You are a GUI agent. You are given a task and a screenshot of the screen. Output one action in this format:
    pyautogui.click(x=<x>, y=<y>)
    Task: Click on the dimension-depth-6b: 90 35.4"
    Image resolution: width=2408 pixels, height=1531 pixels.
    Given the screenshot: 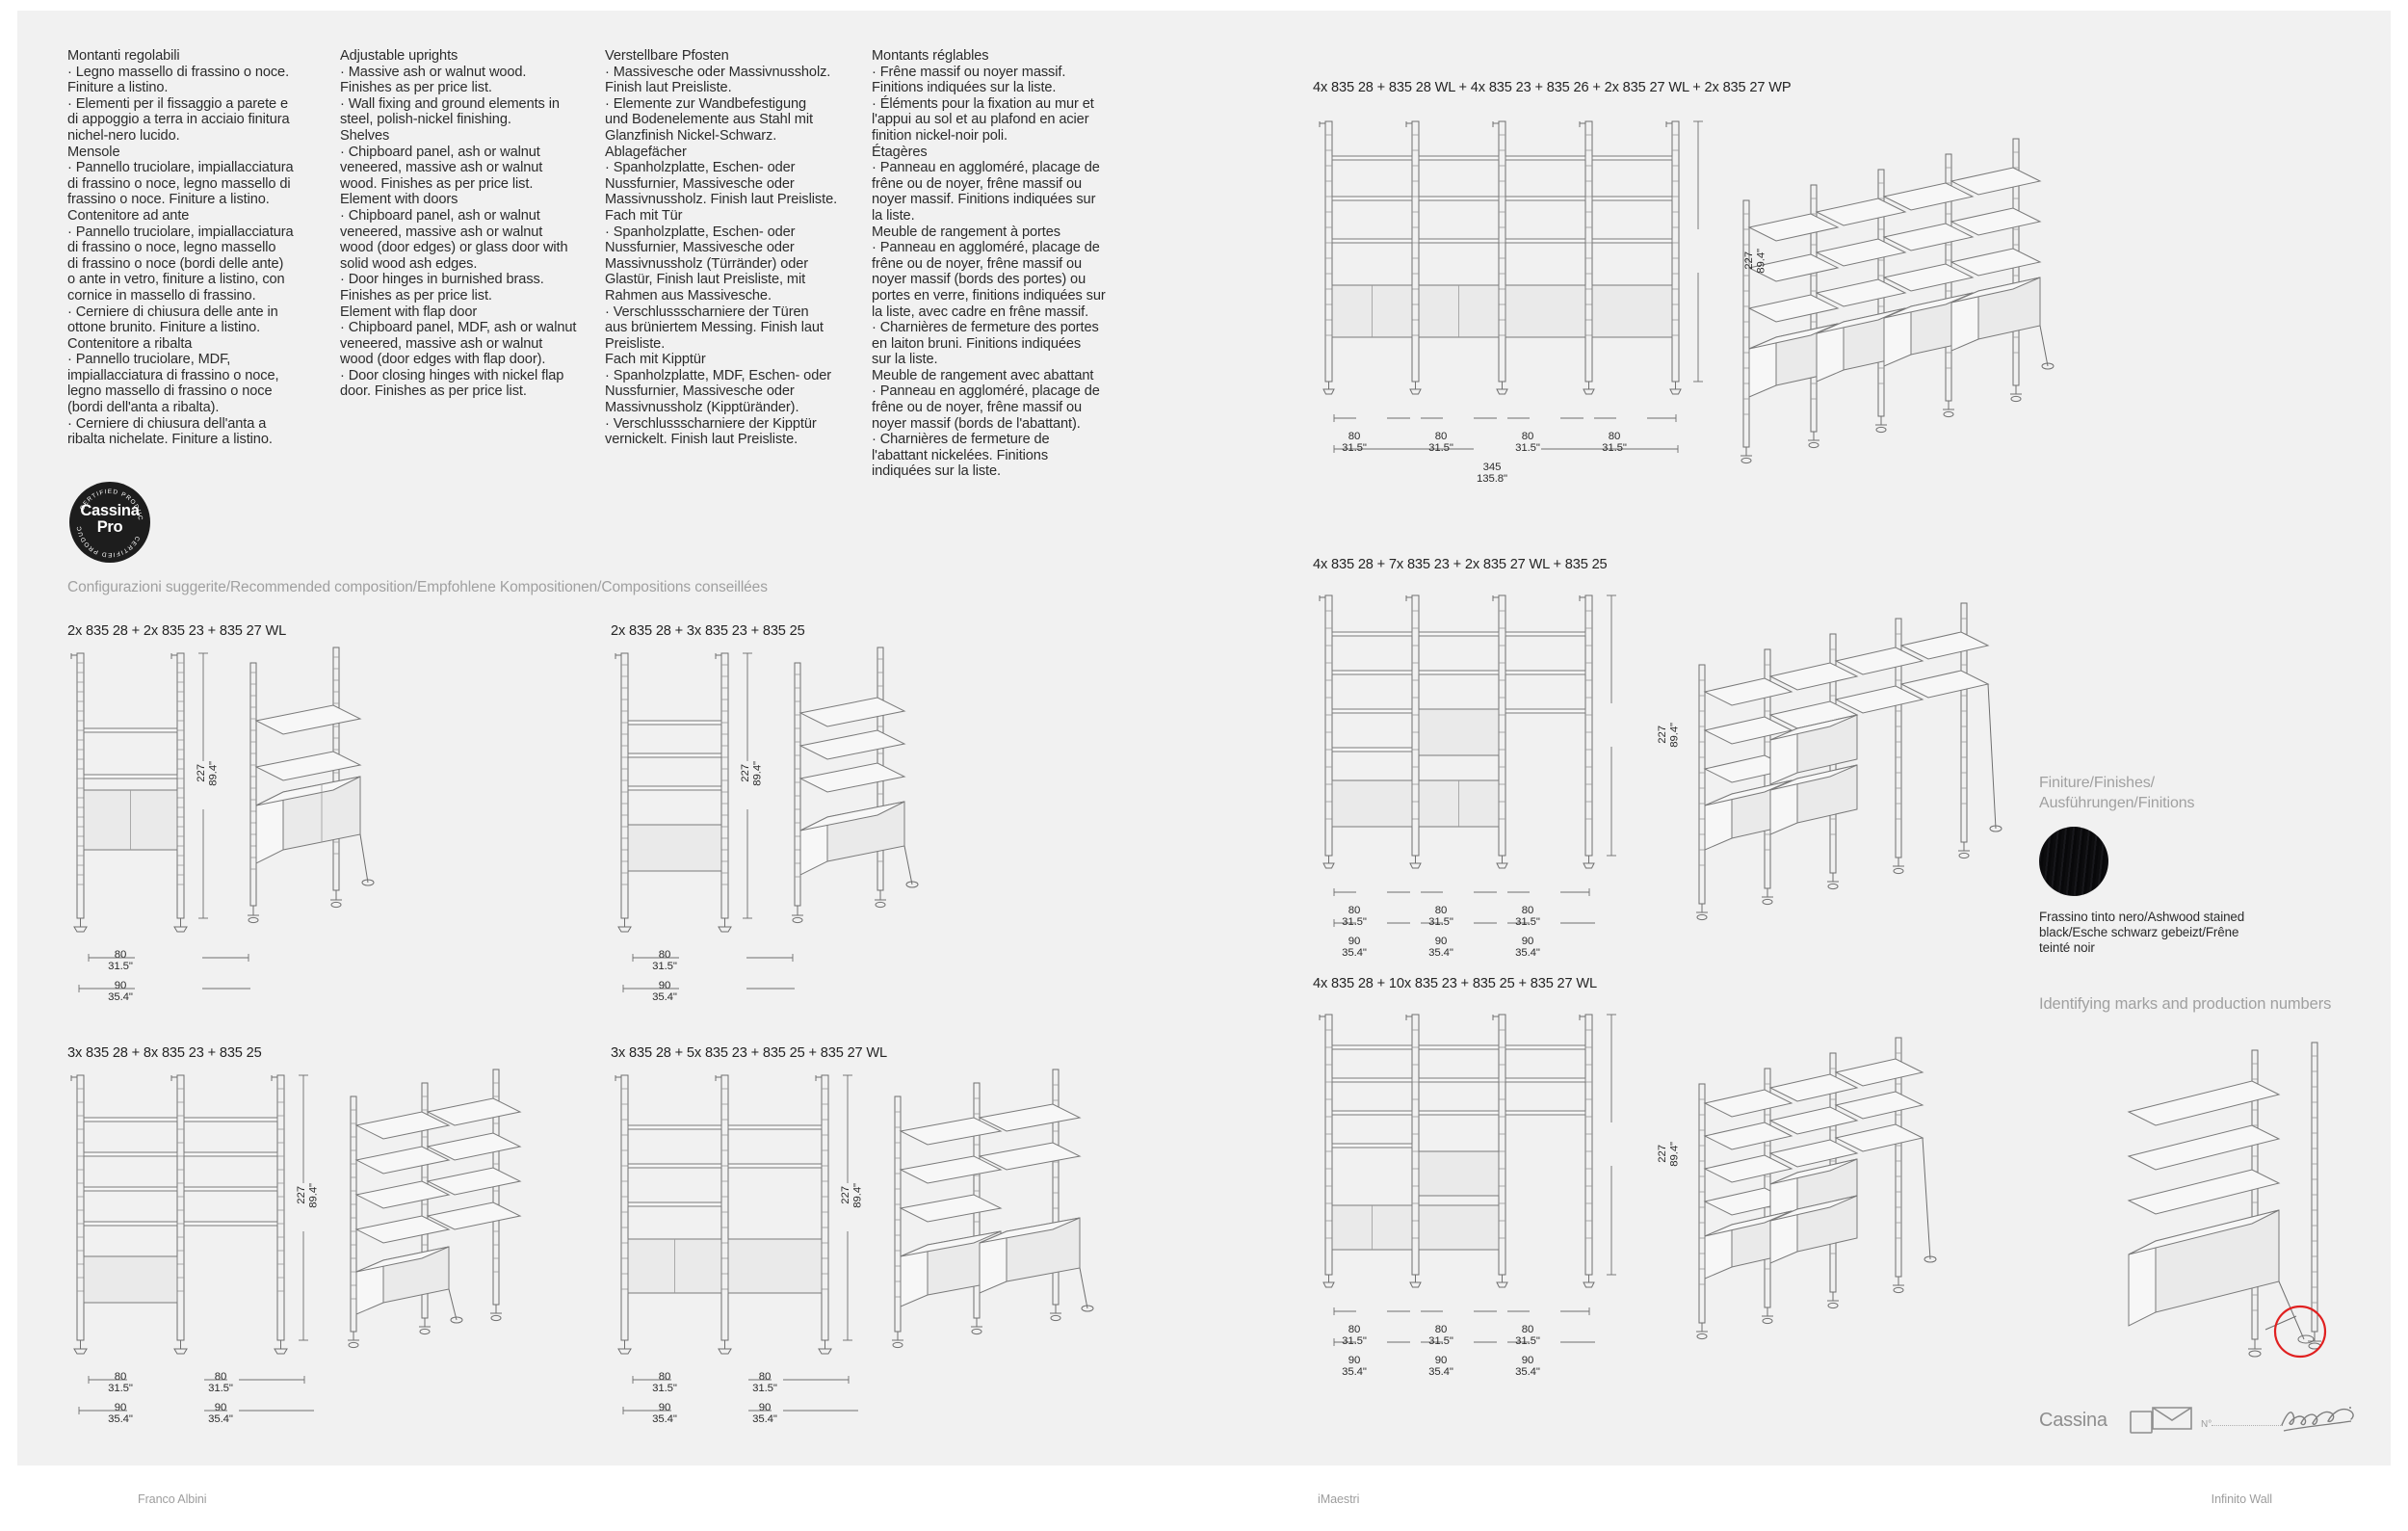 What is the action you would take?
    pyautogui.click(x=1440, y=948)
    